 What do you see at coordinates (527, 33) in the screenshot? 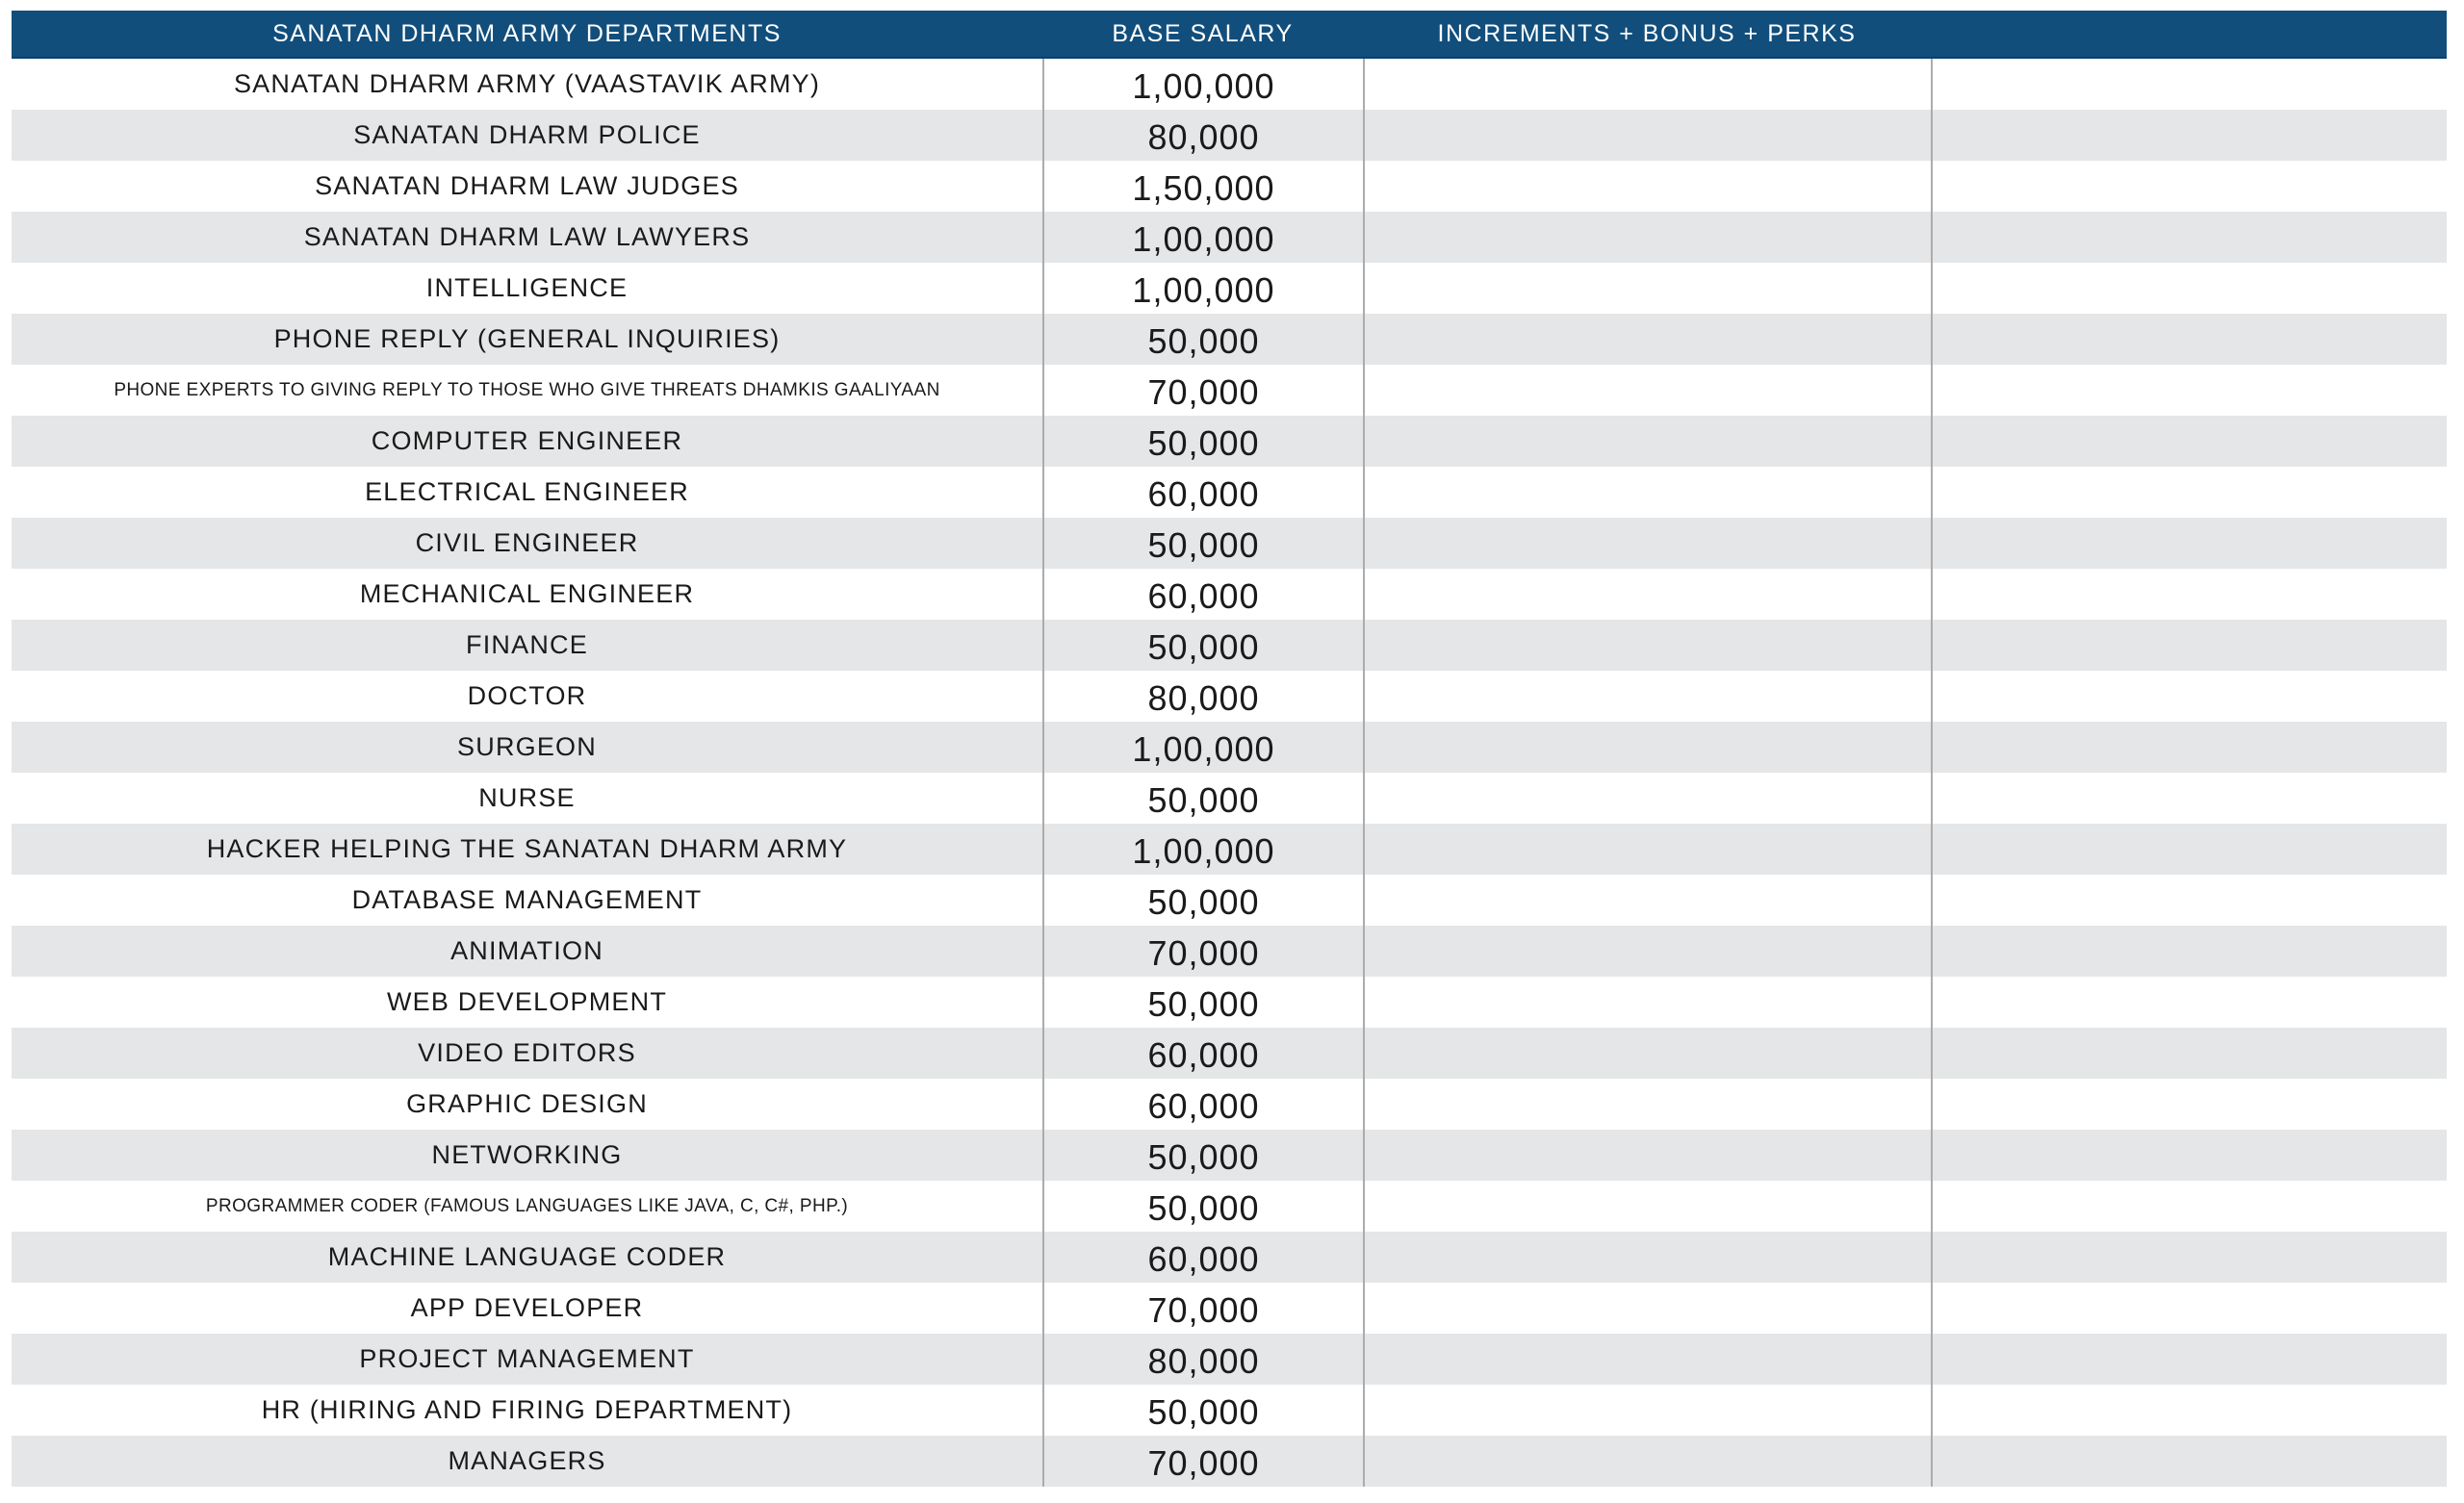
I see `column-header-departments: SANATAN DHARM ARMY DEPARTMENTS` at bounding box center [527, 33].